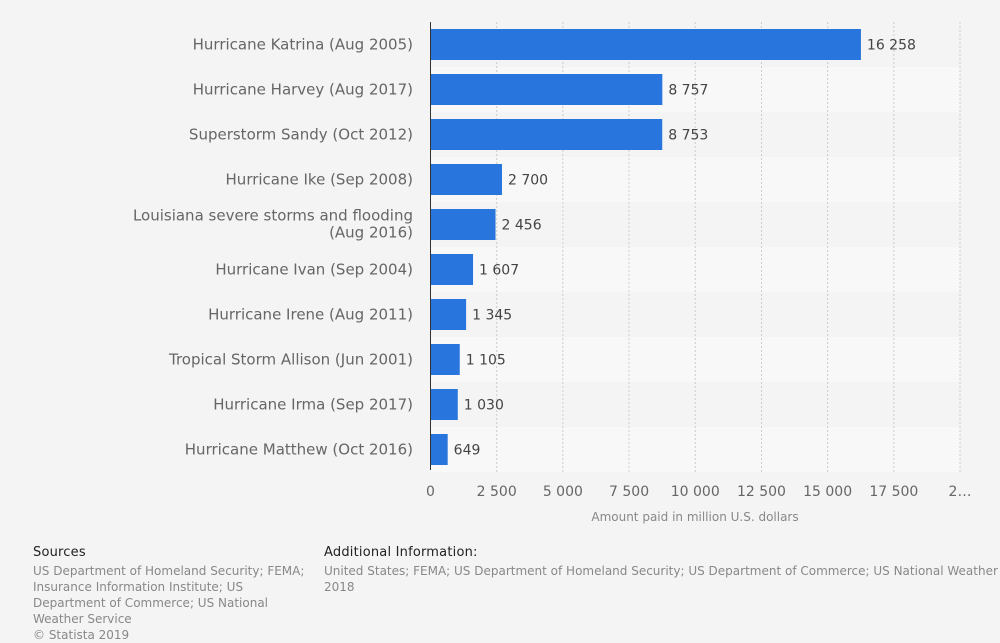  What do you see at coordinates (893, 492) in the screenshot?
I see `x-tick-label: 17 500` at bounding box center [893, 492].